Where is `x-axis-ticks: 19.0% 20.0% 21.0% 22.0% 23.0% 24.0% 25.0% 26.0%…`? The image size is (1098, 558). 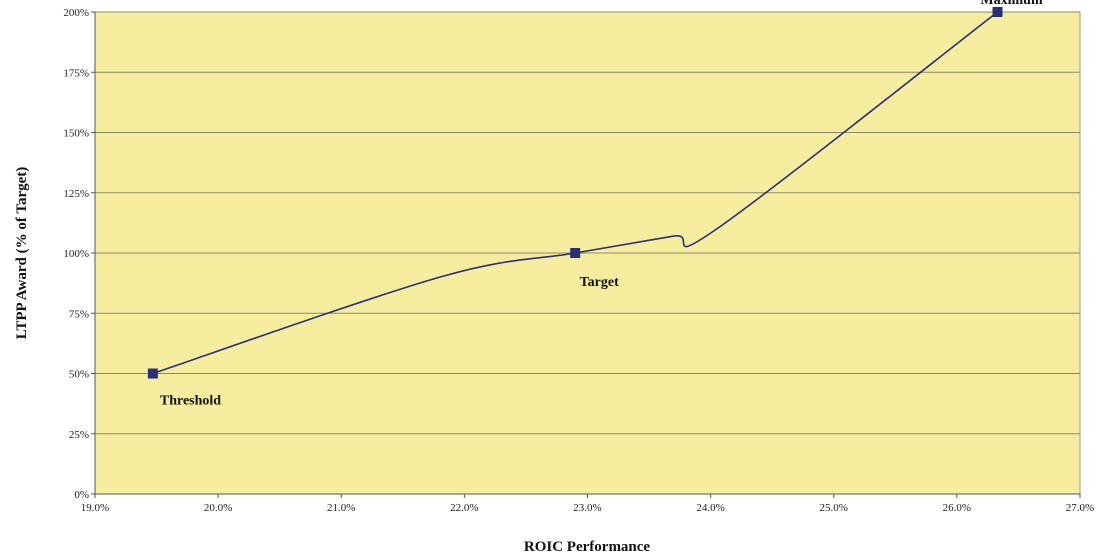
x-axis-ticks: 19.0% 20.0% 21.0% 22.0% 23.0% 24.0% 25.0% 26.0%… is located at coordinates (587, 504).